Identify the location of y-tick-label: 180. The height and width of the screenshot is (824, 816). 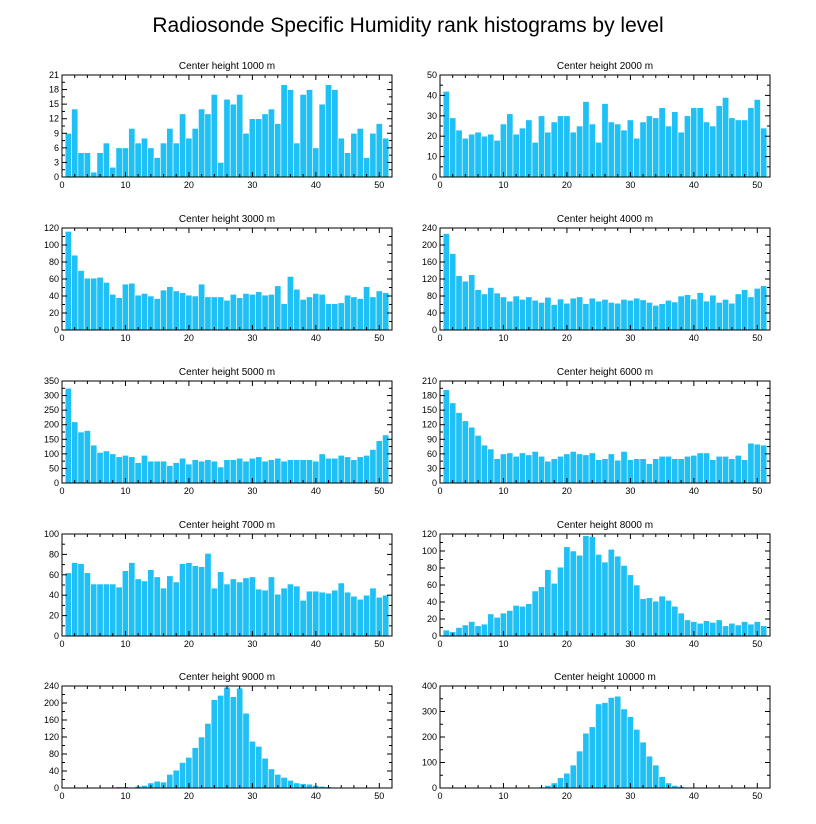
(429, 396).